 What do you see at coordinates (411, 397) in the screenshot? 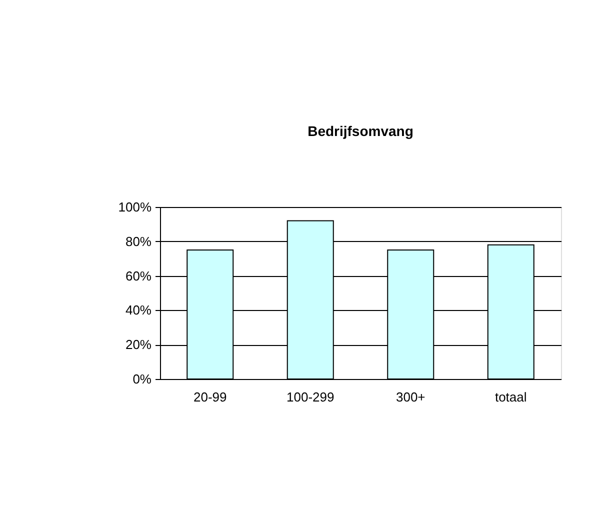
I see `x-tick-label: 300+` at bounding box center [411, 397].